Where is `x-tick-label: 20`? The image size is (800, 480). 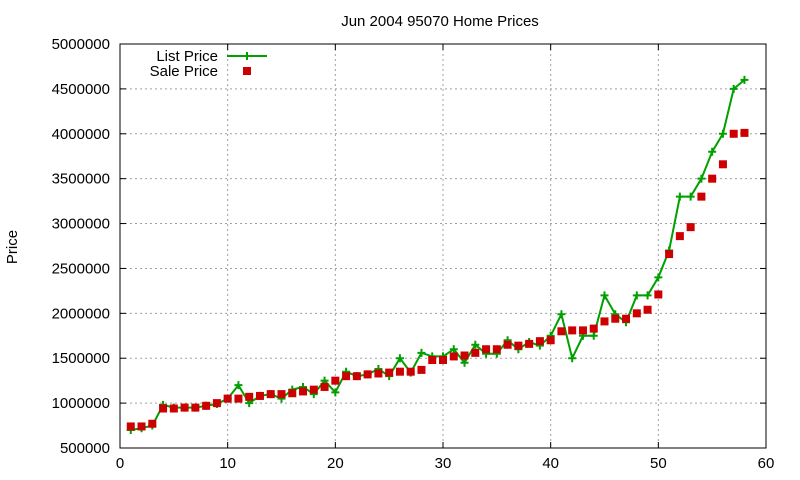 x-tick-label: 20 is located at coordinates (335, 463).